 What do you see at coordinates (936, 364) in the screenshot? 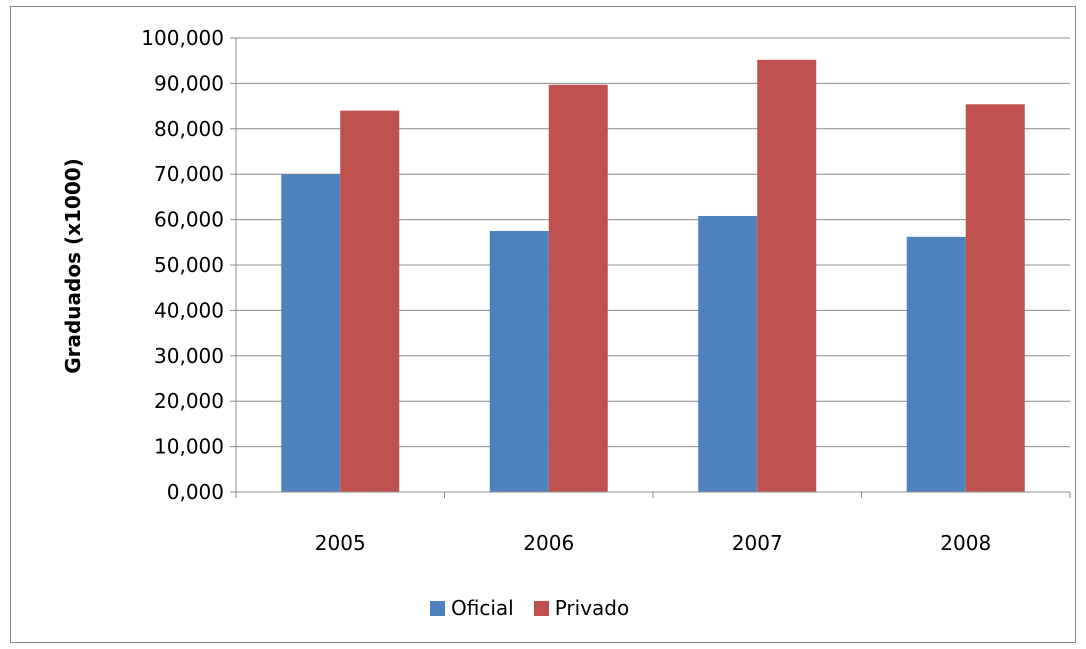
I see `bar-oficial-2008` at bounding box center [936, 364].